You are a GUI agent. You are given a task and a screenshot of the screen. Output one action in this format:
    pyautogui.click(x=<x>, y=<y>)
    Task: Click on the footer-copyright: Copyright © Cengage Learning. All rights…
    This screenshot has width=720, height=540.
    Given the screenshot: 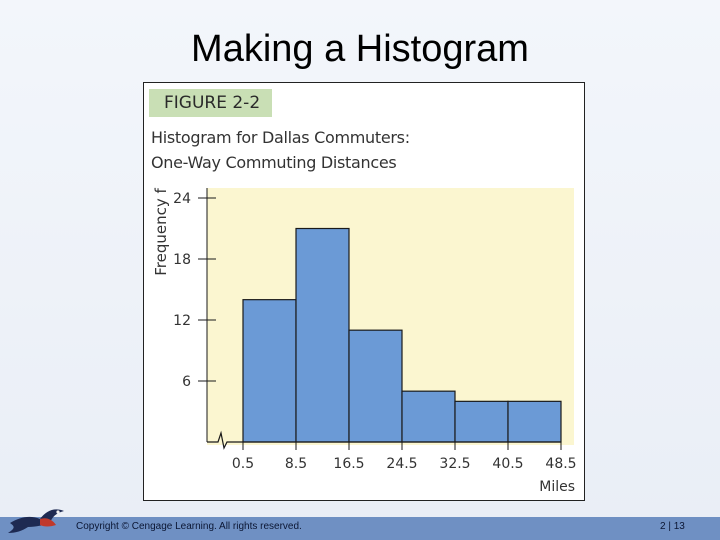 What is the action you would take?
    pyautogui.click(x=189, y=526)
    